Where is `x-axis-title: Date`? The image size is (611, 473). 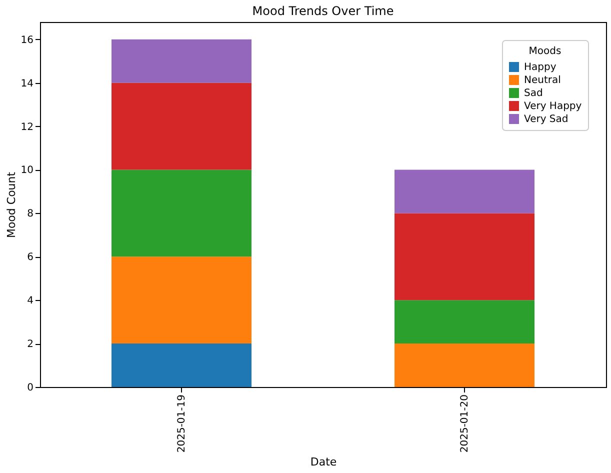
x-axis-title: Date is located at coordinates (323, 462).